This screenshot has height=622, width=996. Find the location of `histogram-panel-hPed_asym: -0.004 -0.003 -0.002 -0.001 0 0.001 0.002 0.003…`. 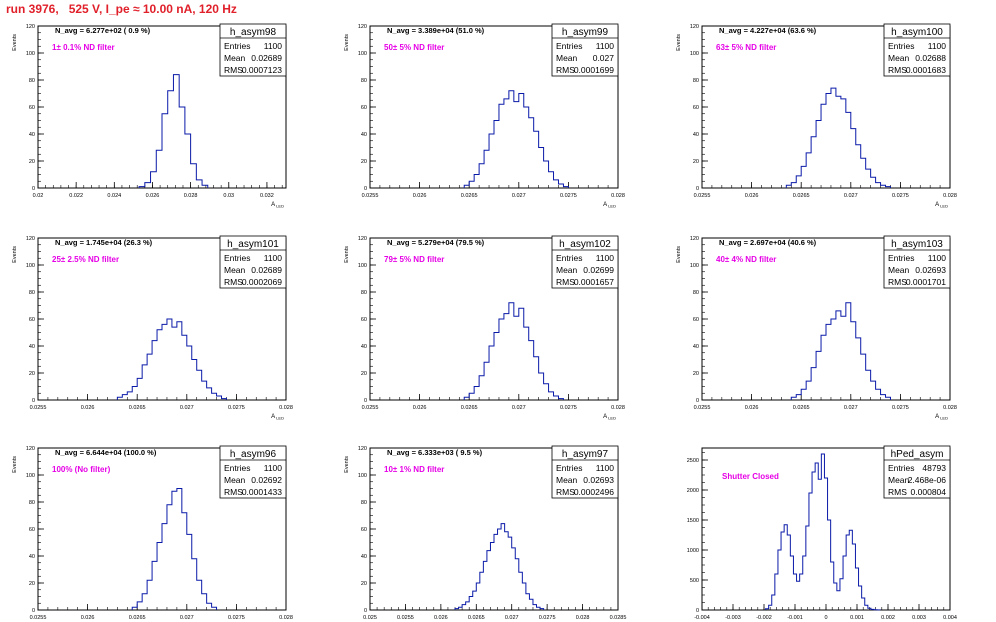

histogram-panel-hPed_asym: -0.004 -0.003 -0.002 -0.001 0 0.001 0.002 0.003… is located at coordinates (822, 533).